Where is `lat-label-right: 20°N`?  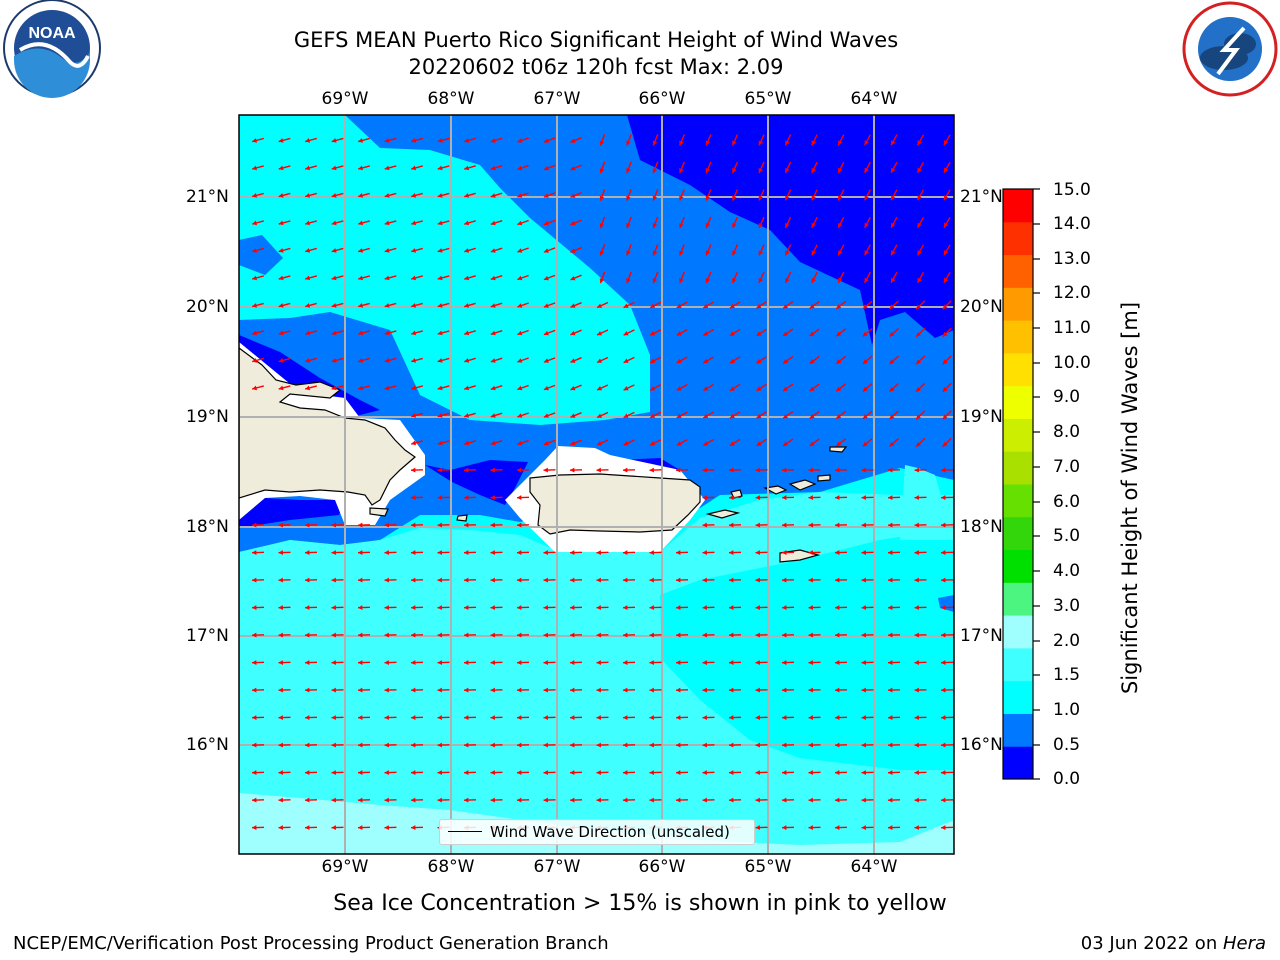 lat-label-right: 20°N is located at coordinates (981, 307).